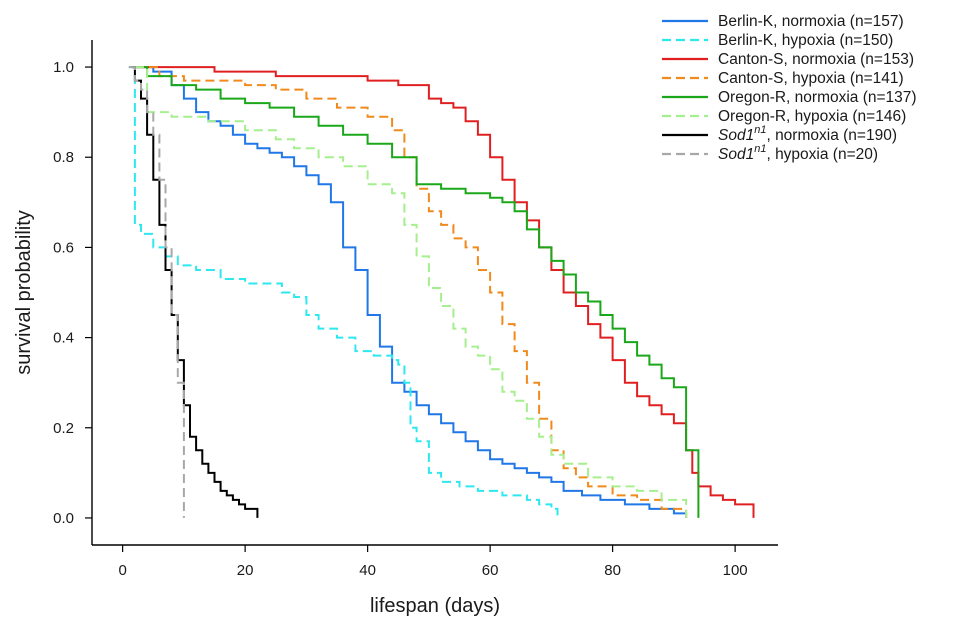 Image resolution: width=971 pixels, height=627 pixels. Describe the element at coordinates (367, 570) in the screenshot. I see `x-tick-label: 40` at that location.